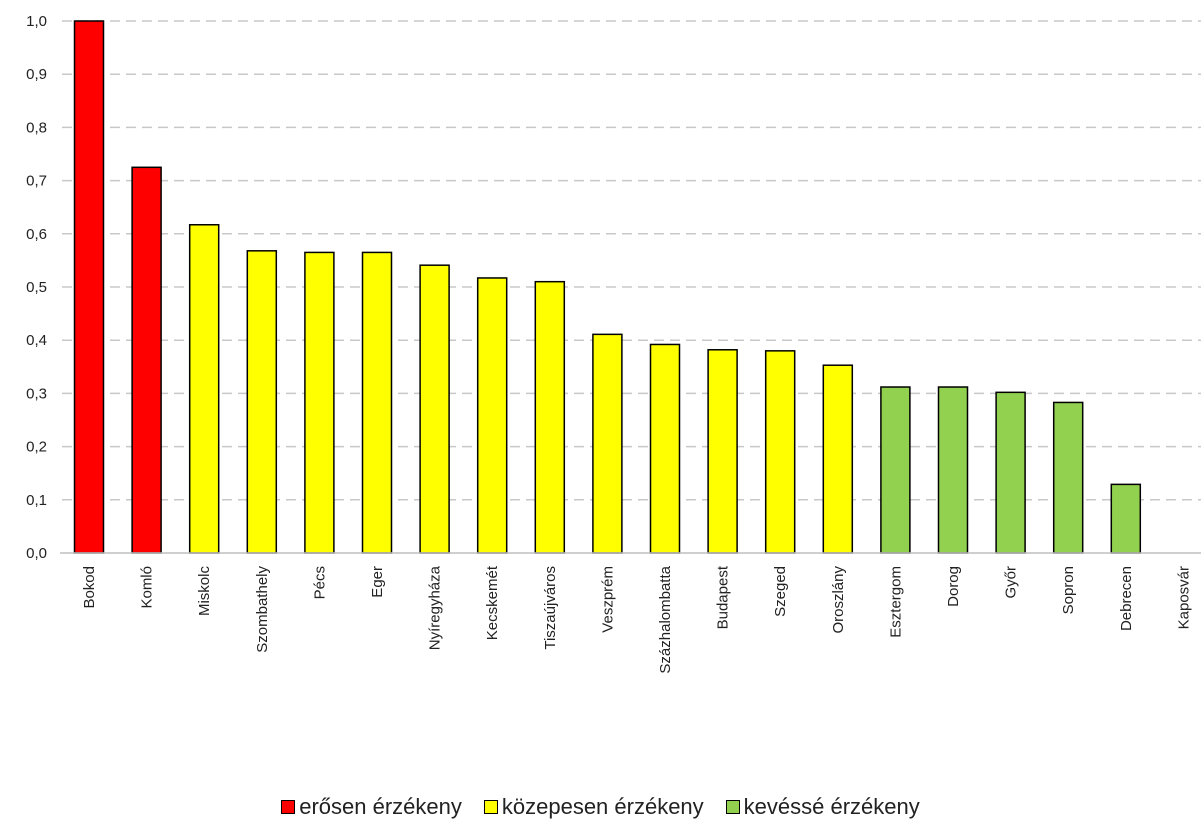 This screenshot has width=1201, height=824. Describe the element at coordinates (377, 582) in the screenshot. I see `x-category-label: Eger` at that location.